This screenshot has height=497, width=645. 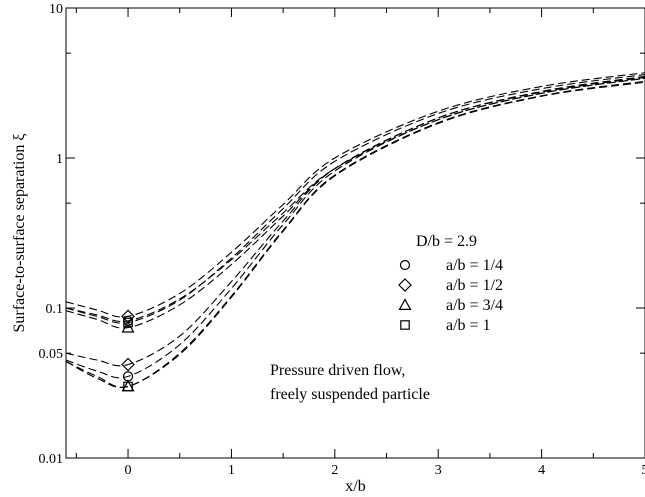 I want to click on x-tick-label: 3, so click(x=438, y=470).